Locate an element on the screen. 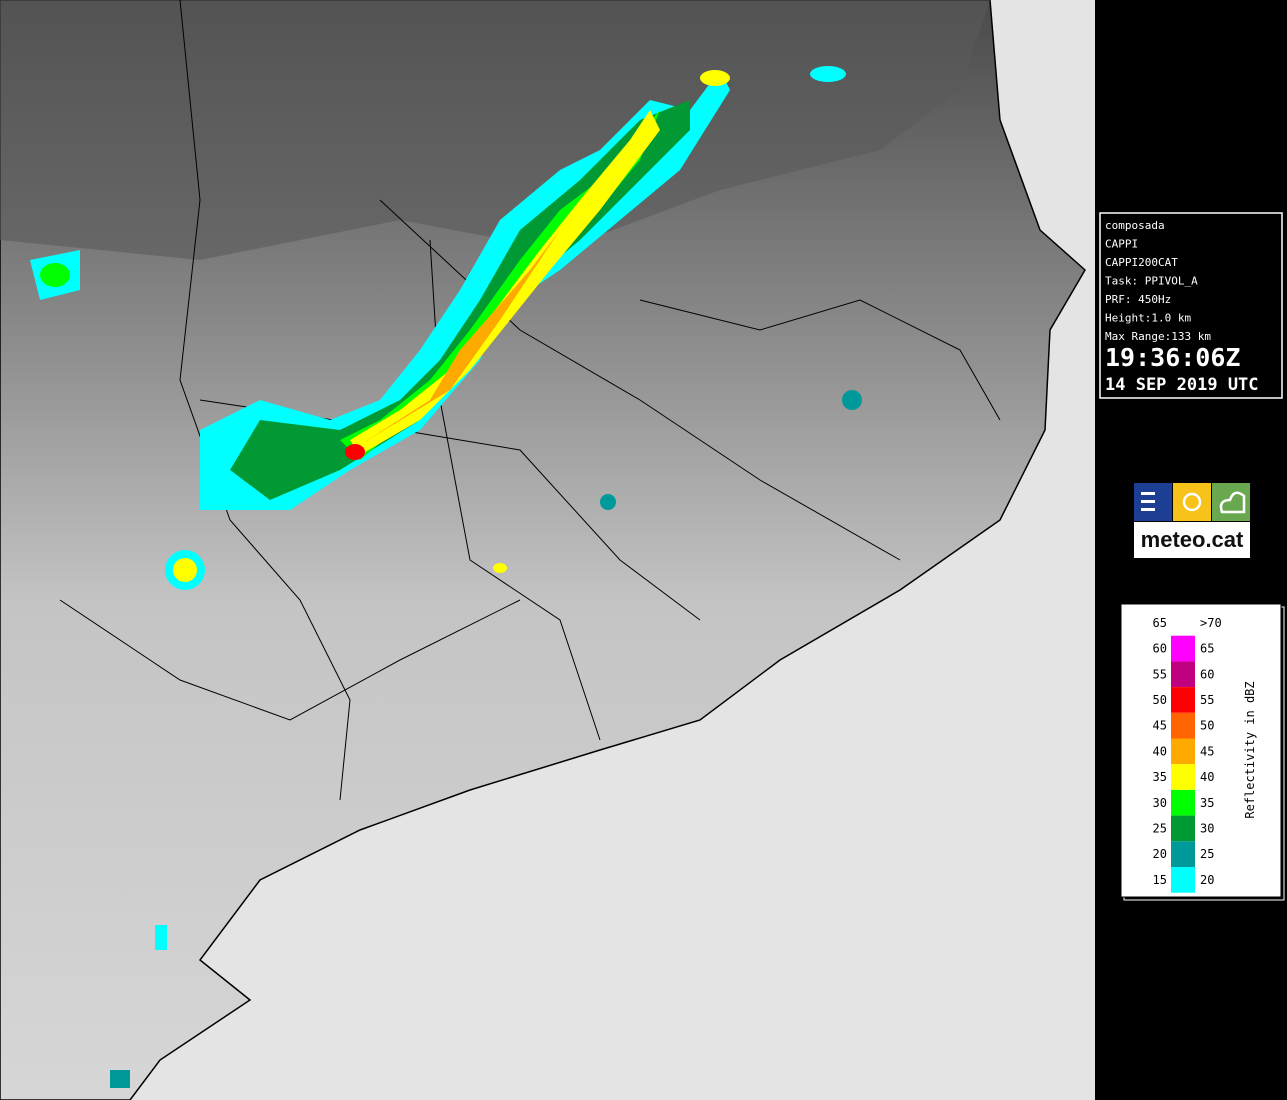  legend-from: 15 is located at coordinates (1160, 880).